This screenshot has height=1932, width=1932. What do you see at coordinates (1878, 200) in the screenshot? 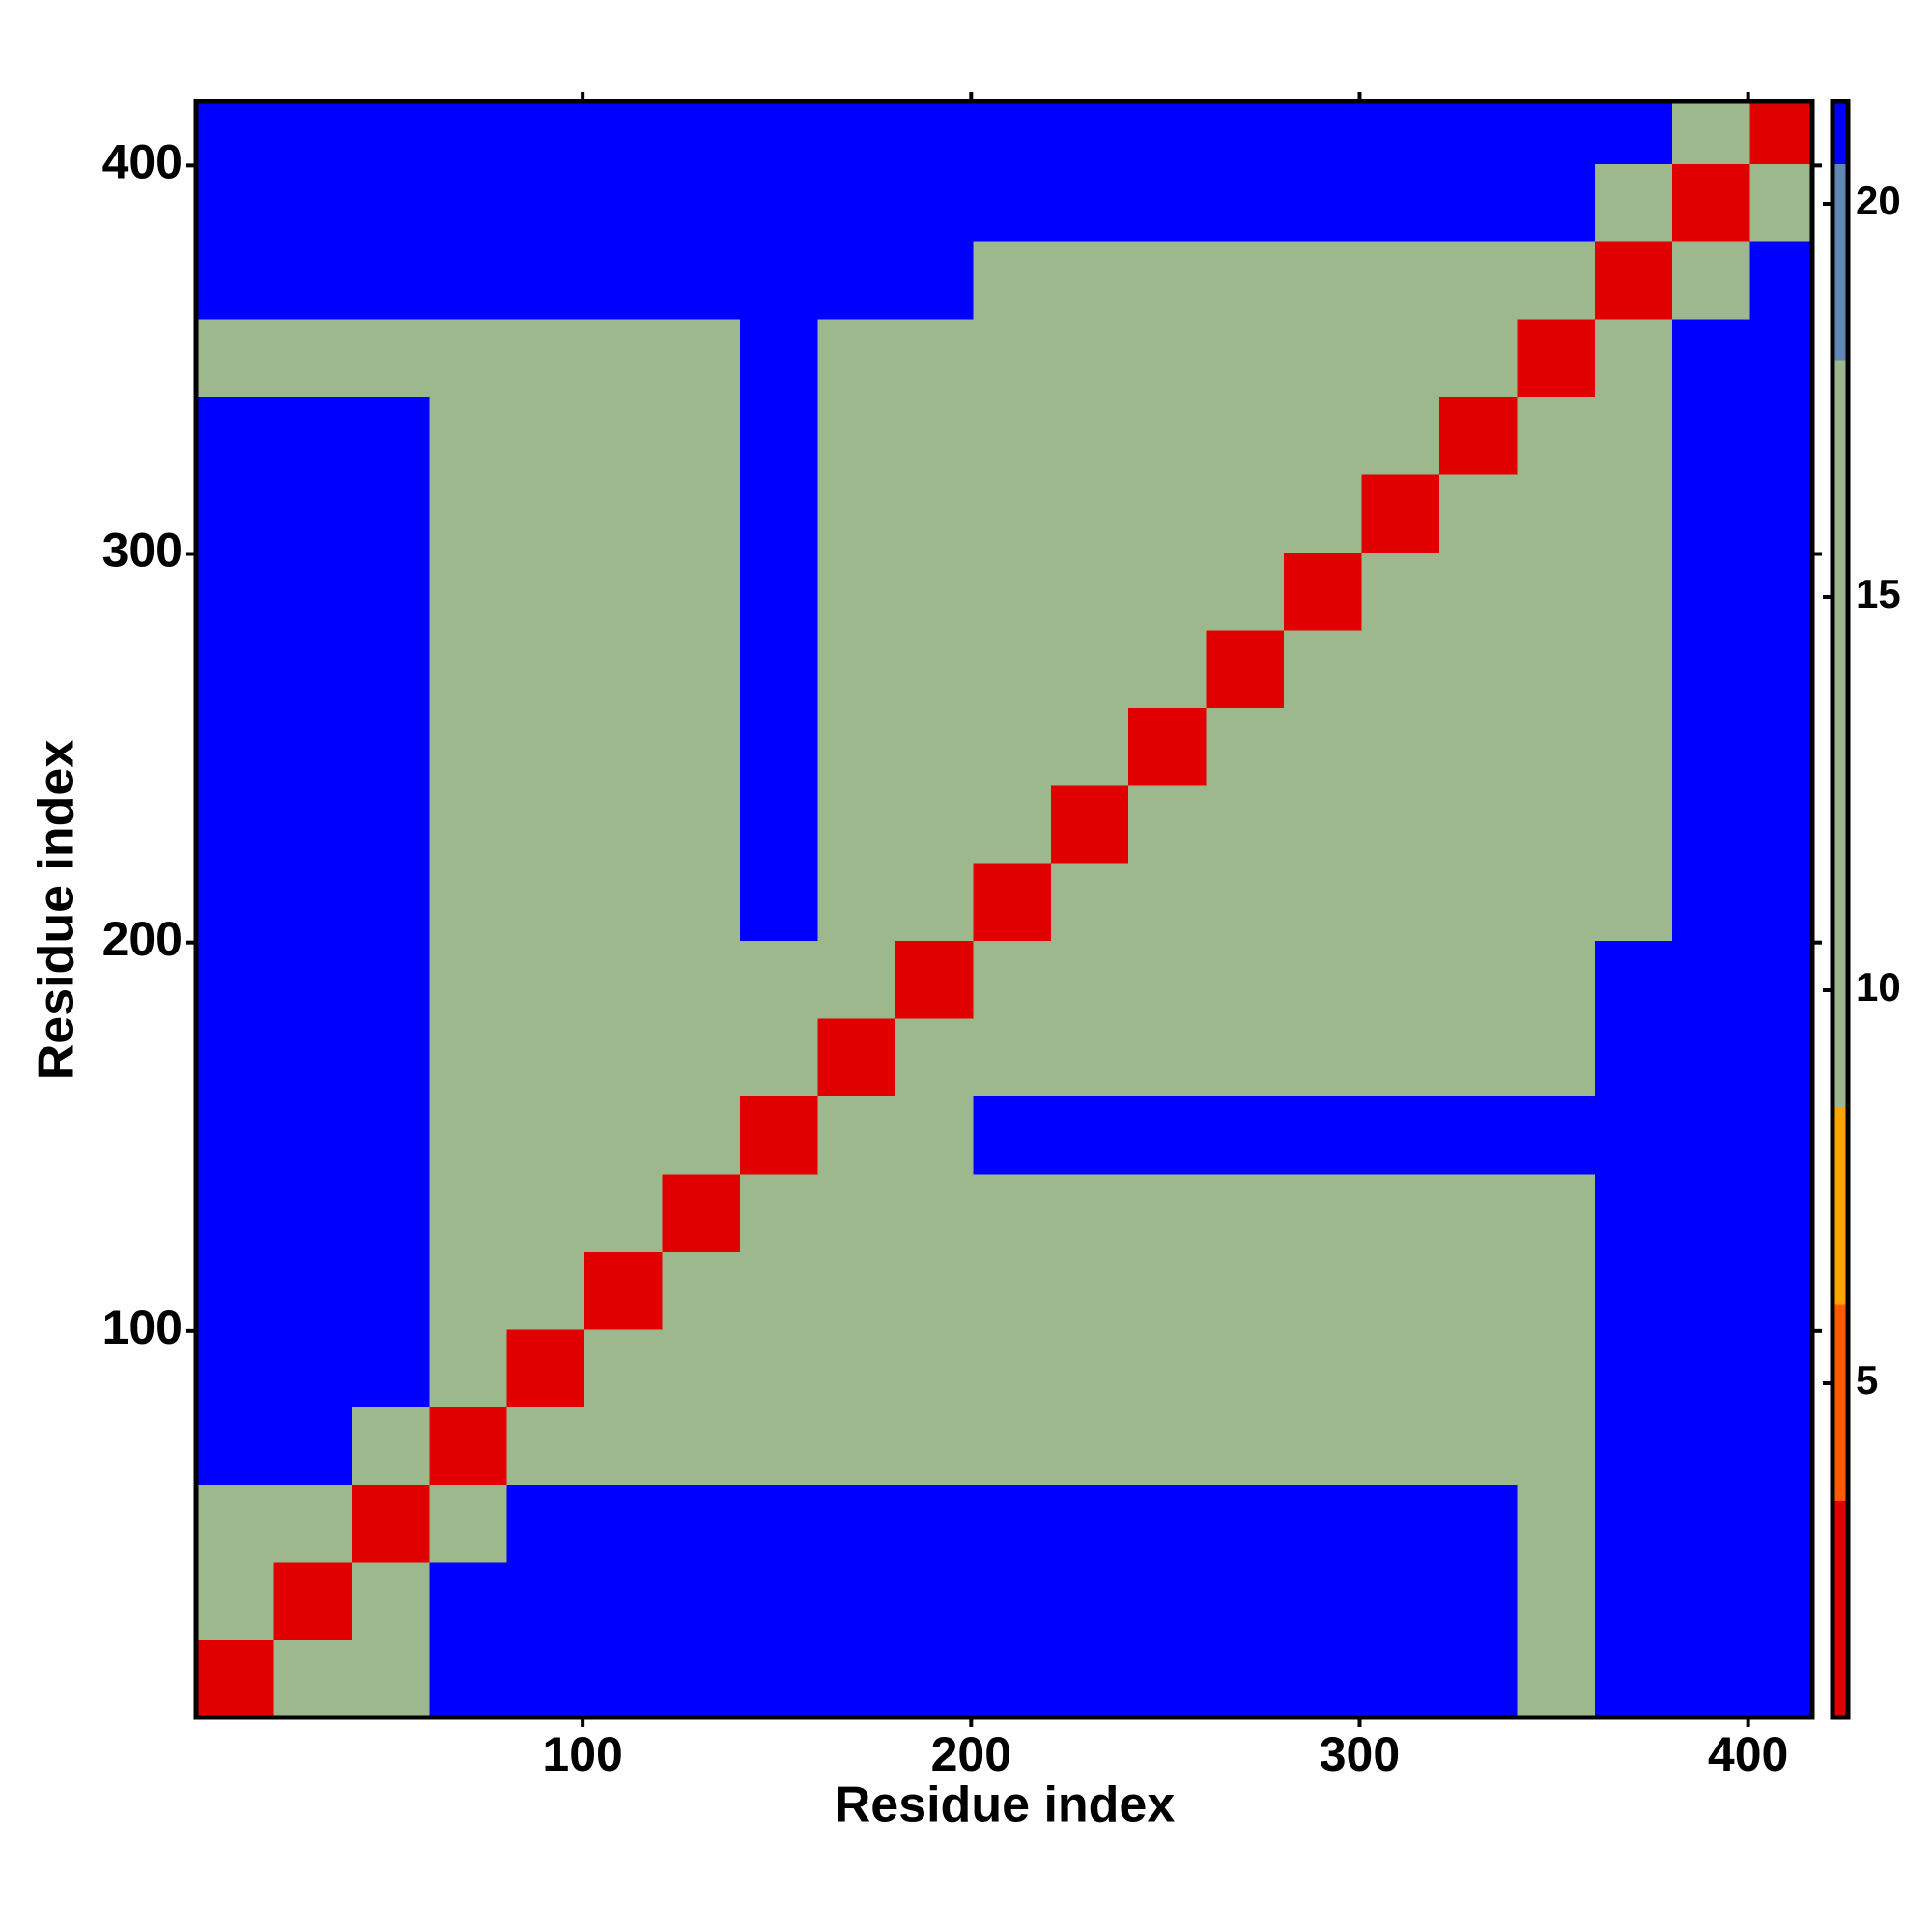
I see `colorbar-tick-label: 20` at bounding box center [1878, 200].